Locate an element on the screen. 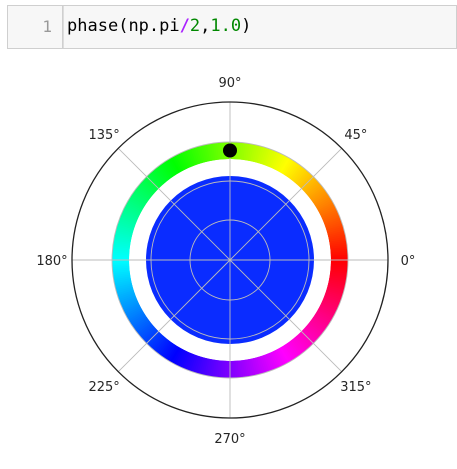 This screenshot has height=469, width=457. angle-label: 0° is located at coordinates (408, 261).